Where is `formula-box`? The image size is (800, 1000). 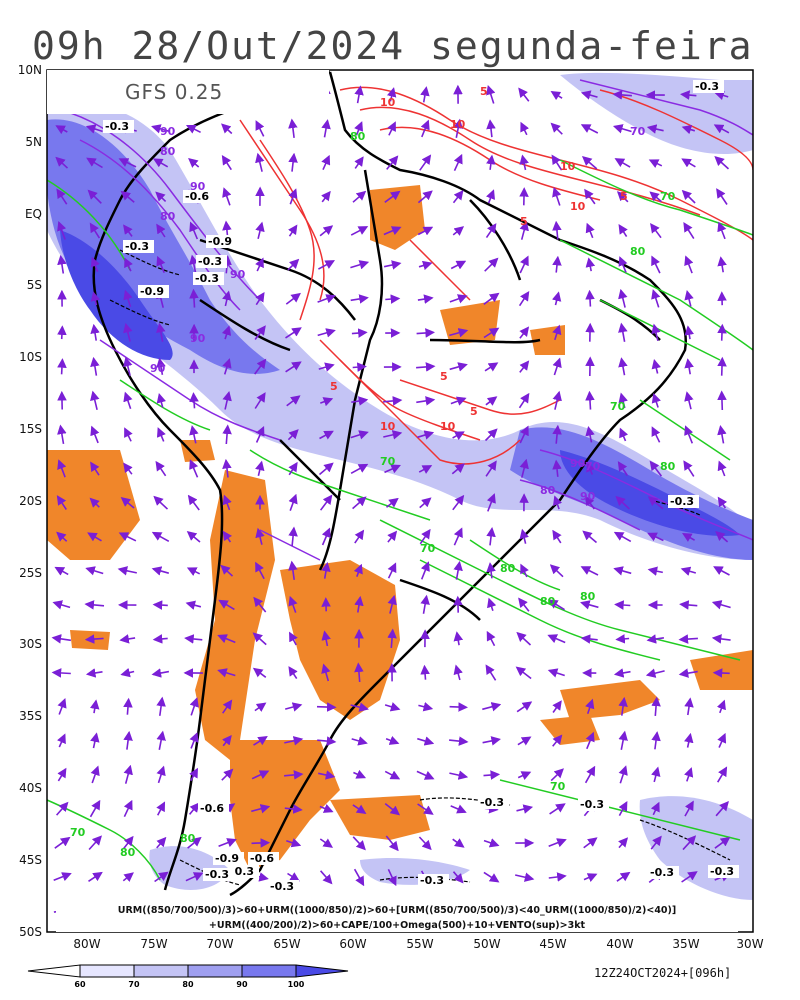 formula-box is located at coordinates (397, 916).